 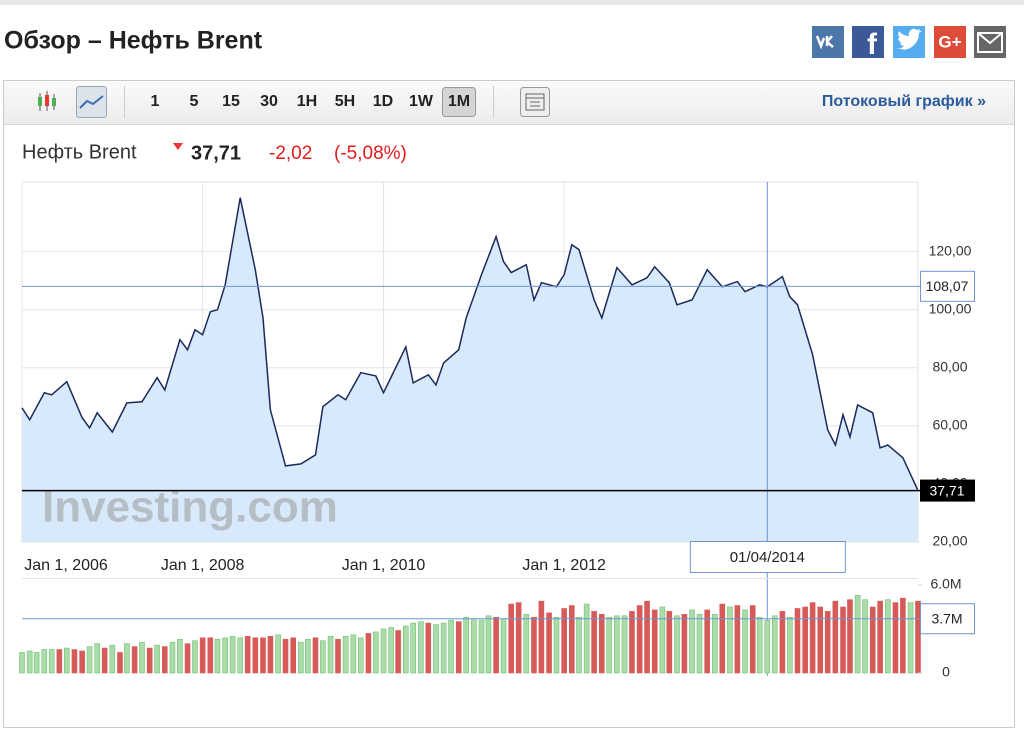 What do you see at coordinates (535, 102) in the screenshot?
I see `layout-button` at bounding box center [535, 102].